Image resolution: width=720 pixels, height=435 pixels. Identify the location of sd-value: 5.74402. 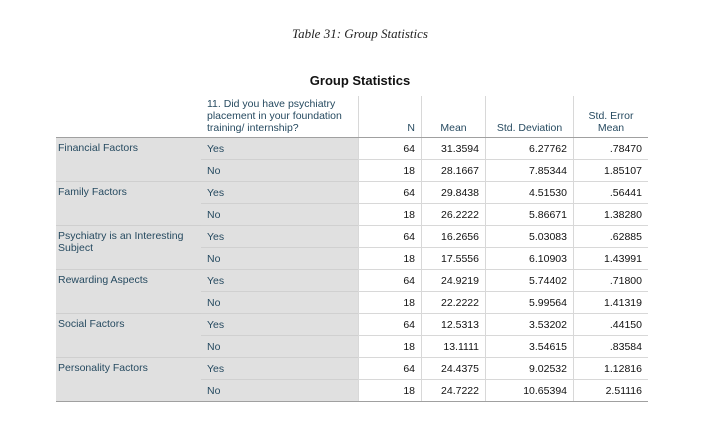
(529, 280).